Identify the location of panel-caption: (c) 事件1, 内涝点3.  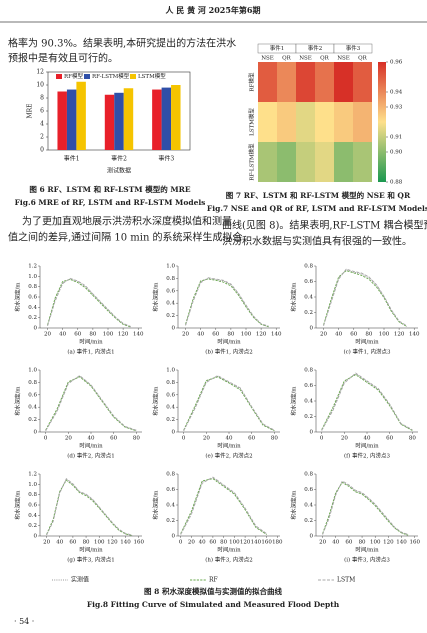
(367, 352).